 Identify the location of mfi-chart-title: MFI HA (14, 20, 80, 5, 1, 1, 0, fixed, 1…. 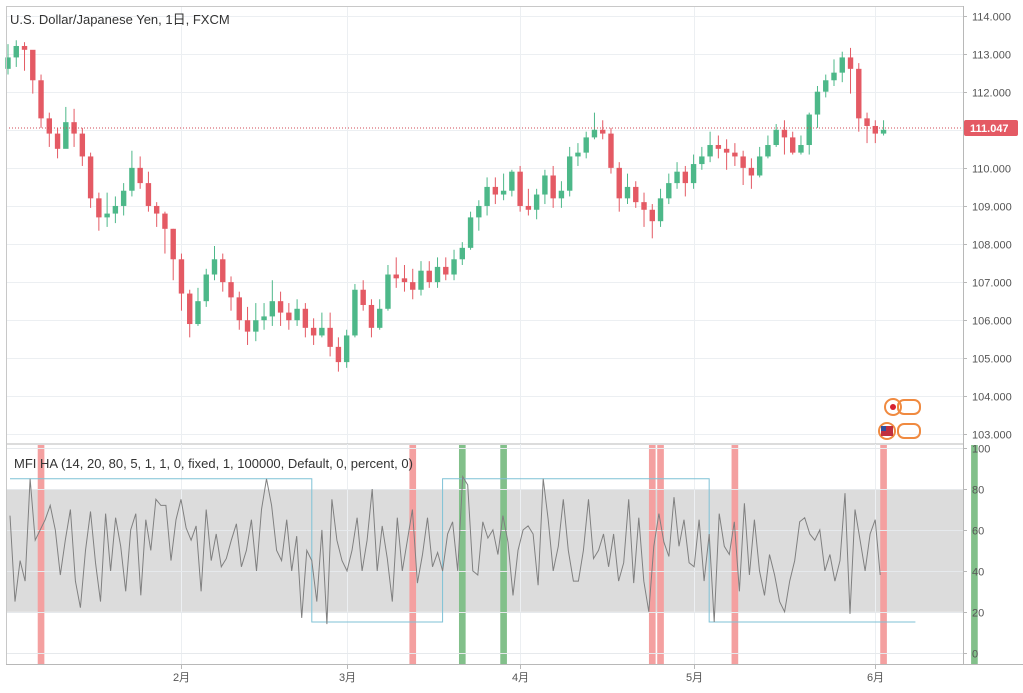
(213, 463).